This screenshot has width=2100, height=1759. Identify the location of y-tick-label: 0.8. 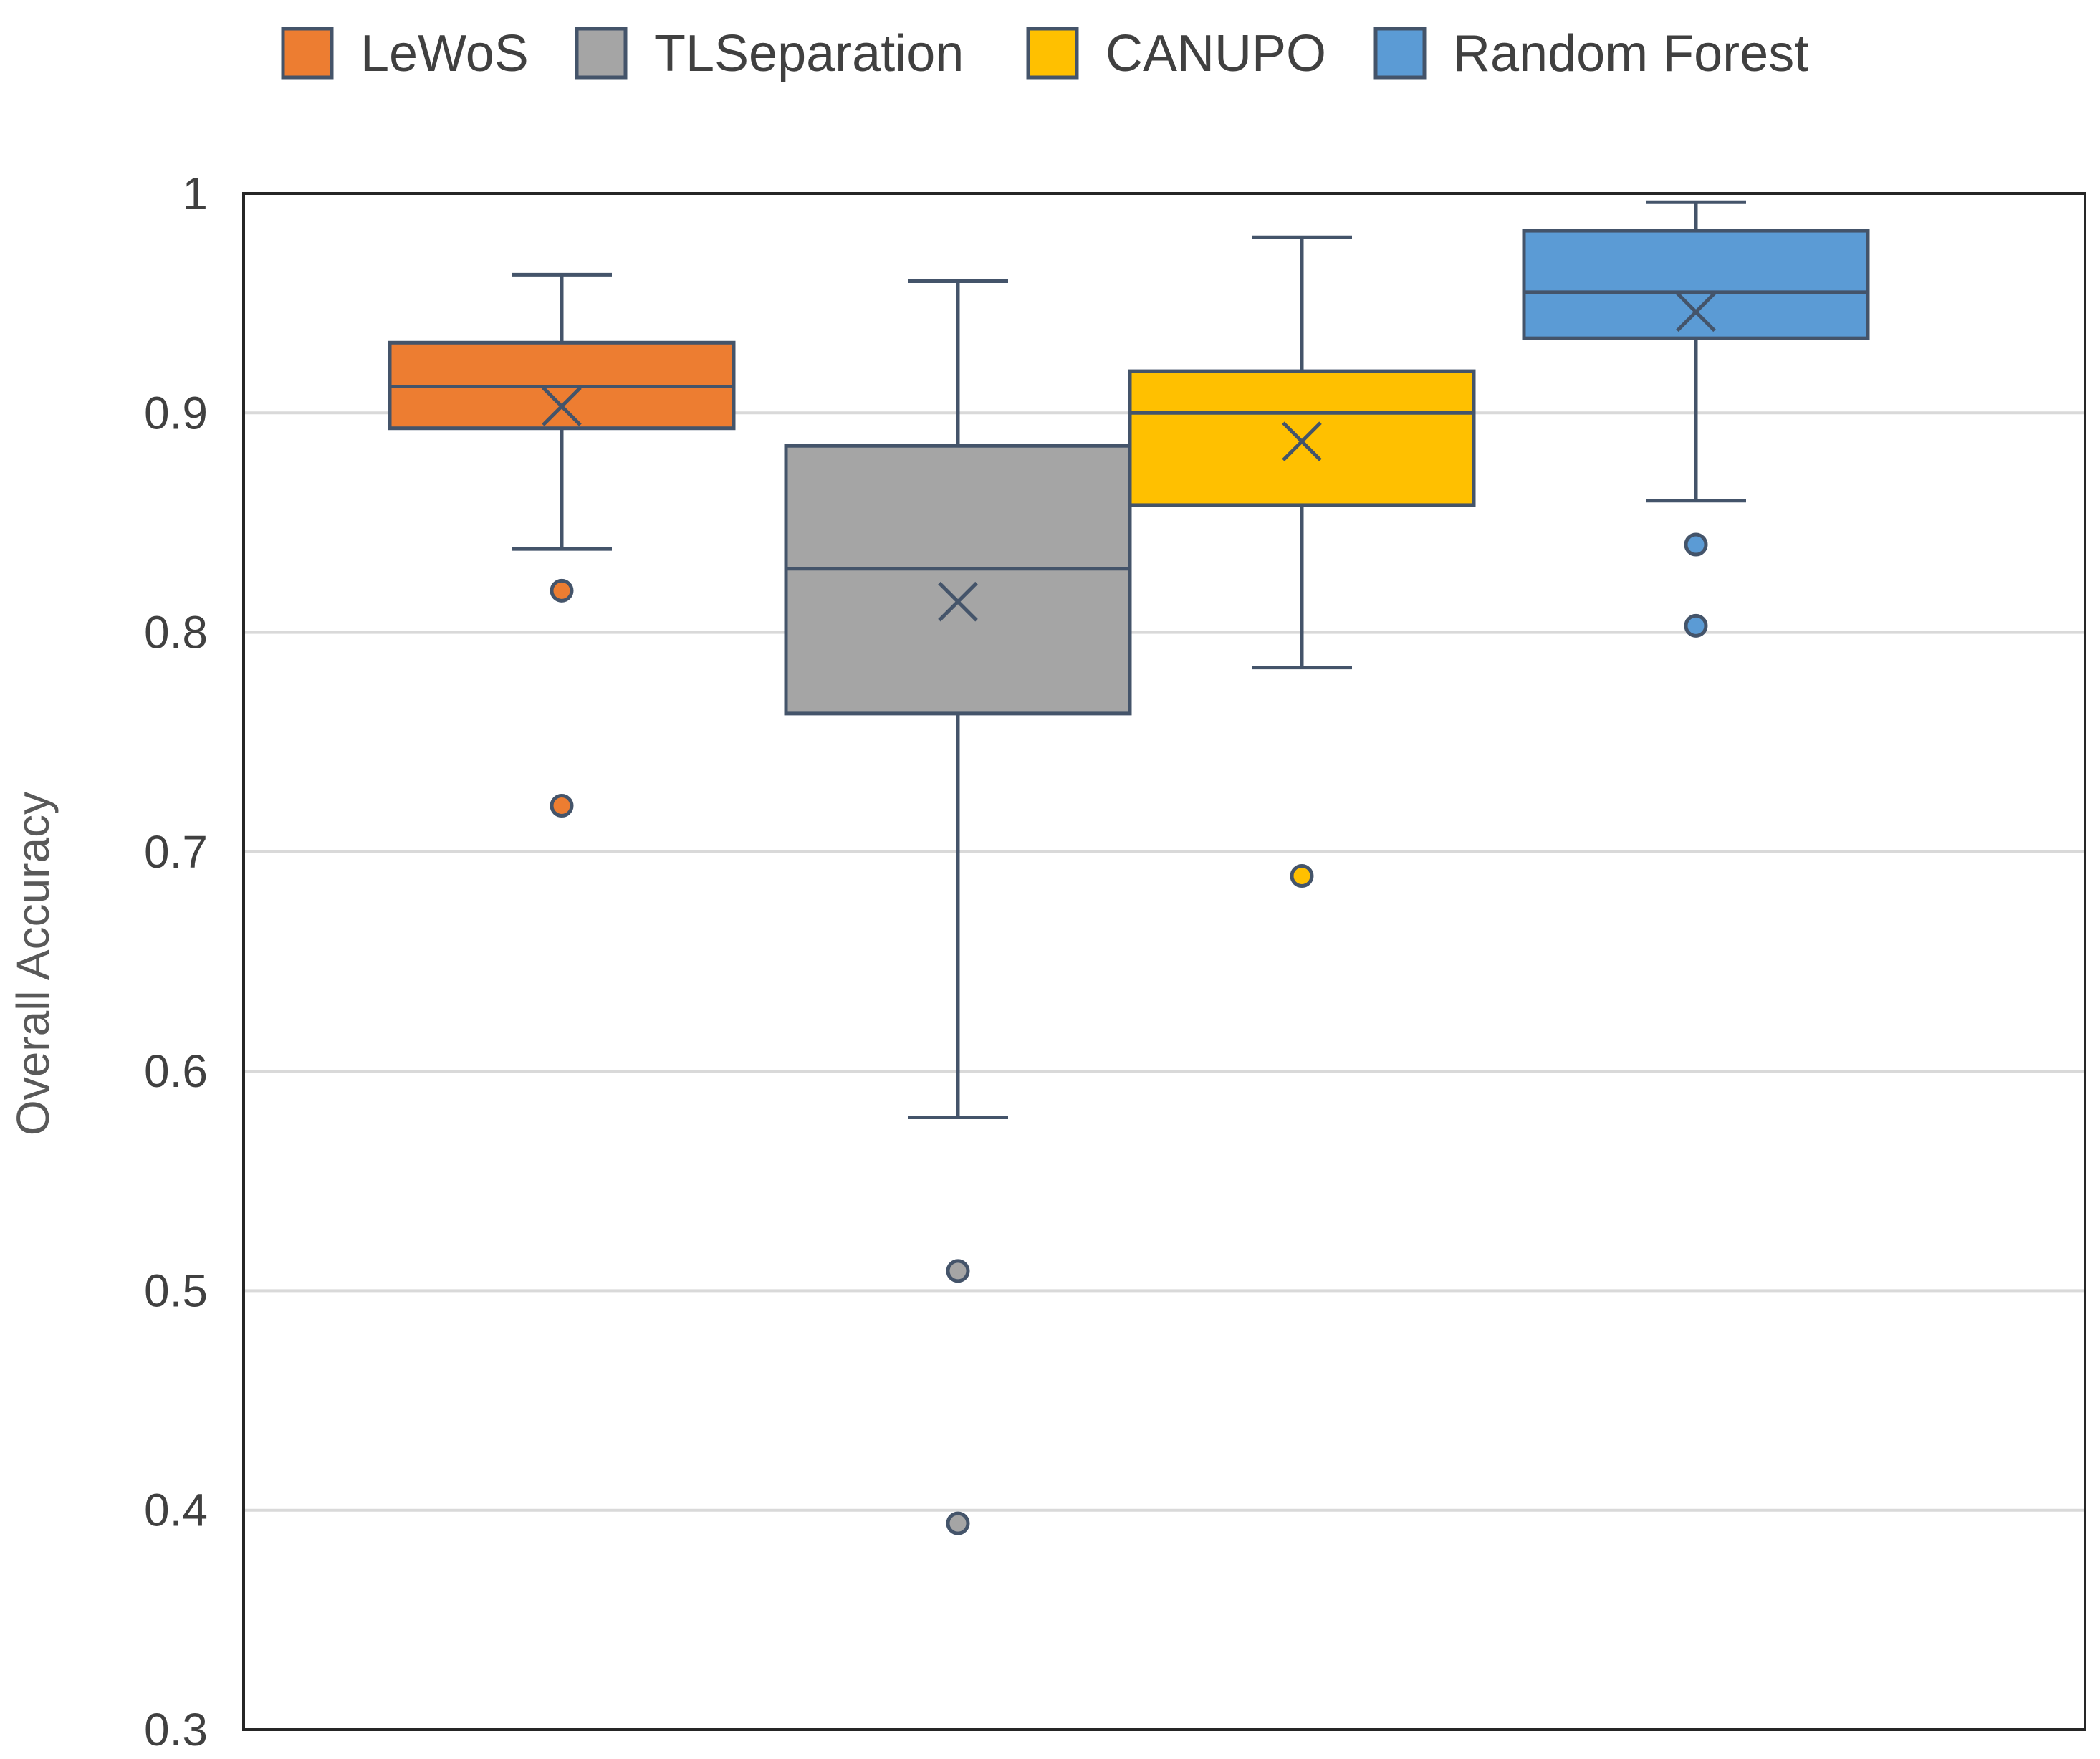
(176, 632).